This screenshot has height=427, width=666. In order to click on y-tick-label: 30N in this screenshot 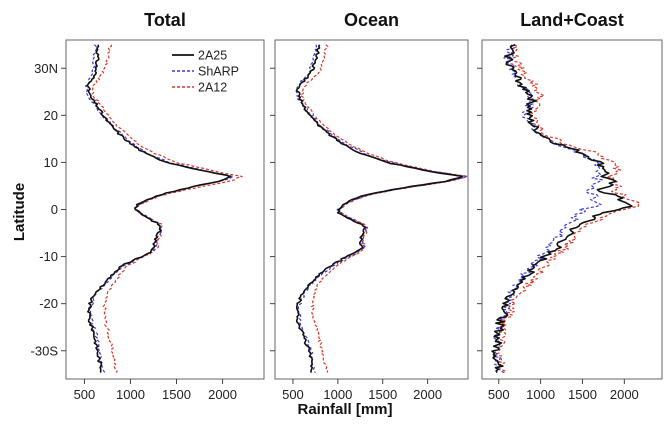, I will do `click(46, 68)`.